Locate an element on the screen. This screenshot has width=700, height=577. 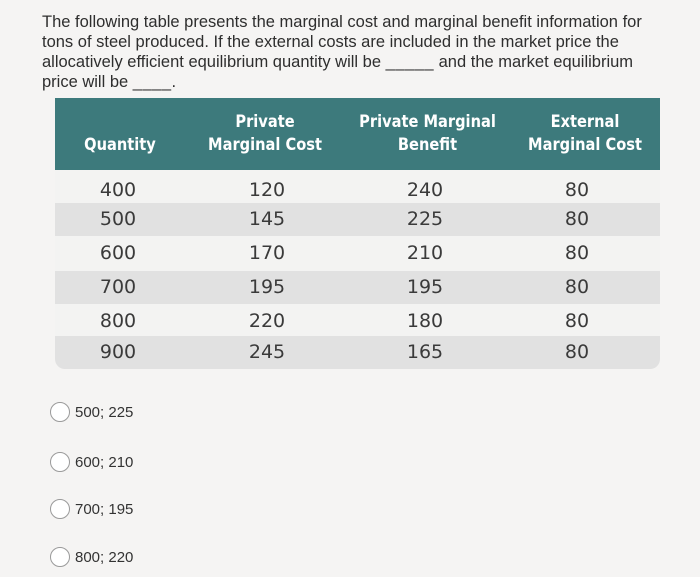
header-private-marginal-cost: Private Marginal Cost is located at coordinates (265, 134).